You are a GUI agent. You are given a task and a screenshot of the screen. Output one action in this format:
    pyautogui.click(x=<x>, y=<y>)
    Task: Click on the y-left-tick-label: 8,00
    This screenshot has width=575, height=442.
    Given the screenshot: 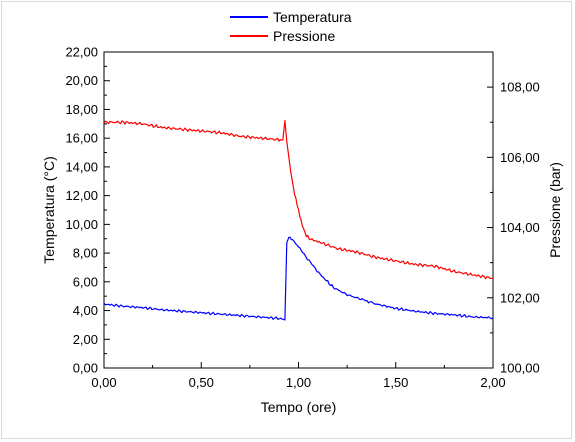 What is the action you would take?
    pyautogui.click(x=85, y=253)
    